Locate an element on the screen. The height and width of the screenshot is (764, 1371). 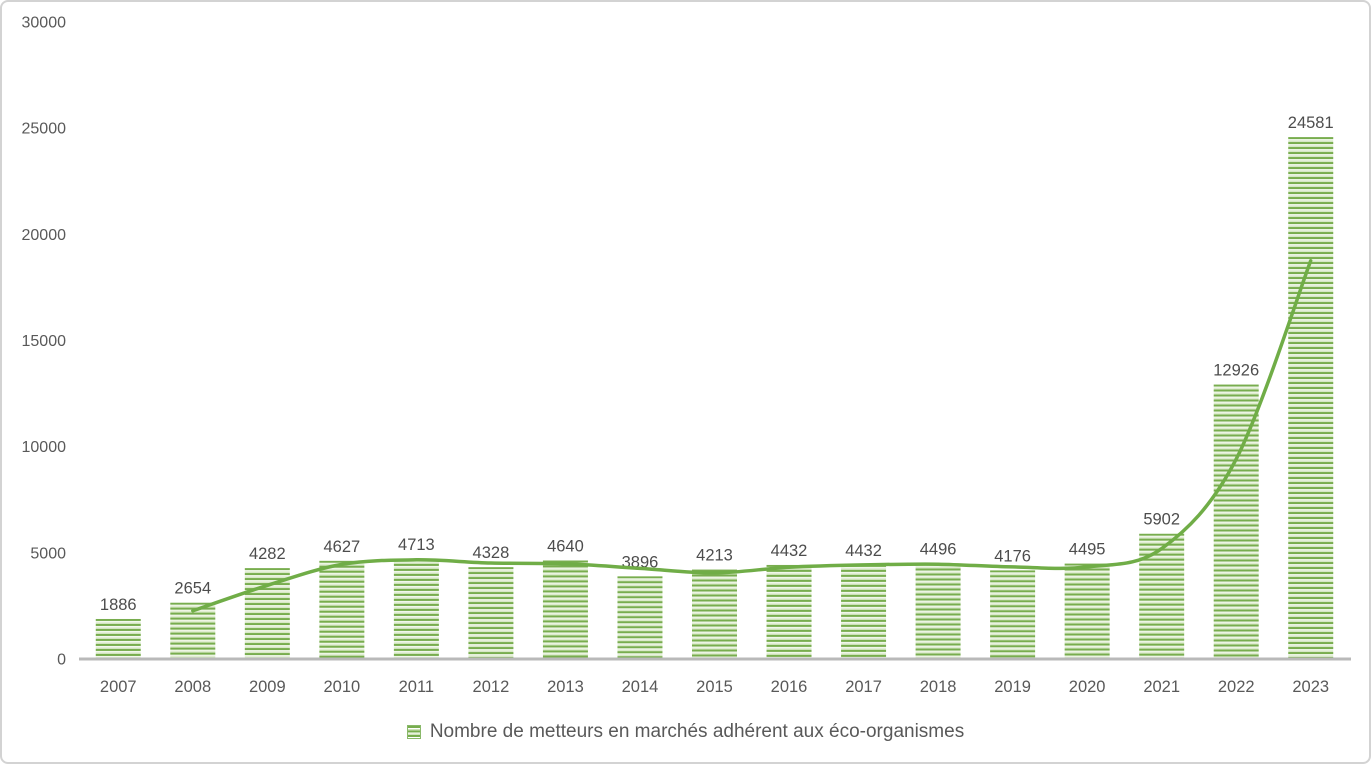
bar-value-label: 4496 is located at coordinates (938, 550).